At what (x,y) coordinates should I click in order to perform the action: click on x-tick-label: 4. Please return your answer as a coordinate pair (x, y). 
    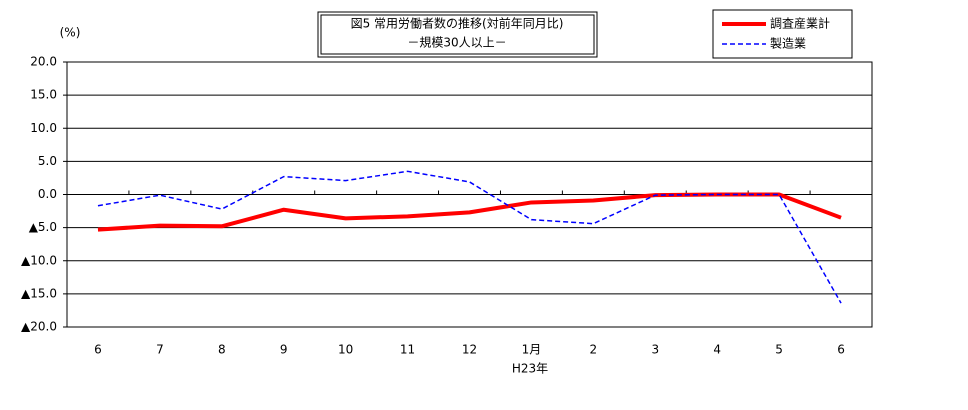
    Looking at the image, I should click on (717, 350).